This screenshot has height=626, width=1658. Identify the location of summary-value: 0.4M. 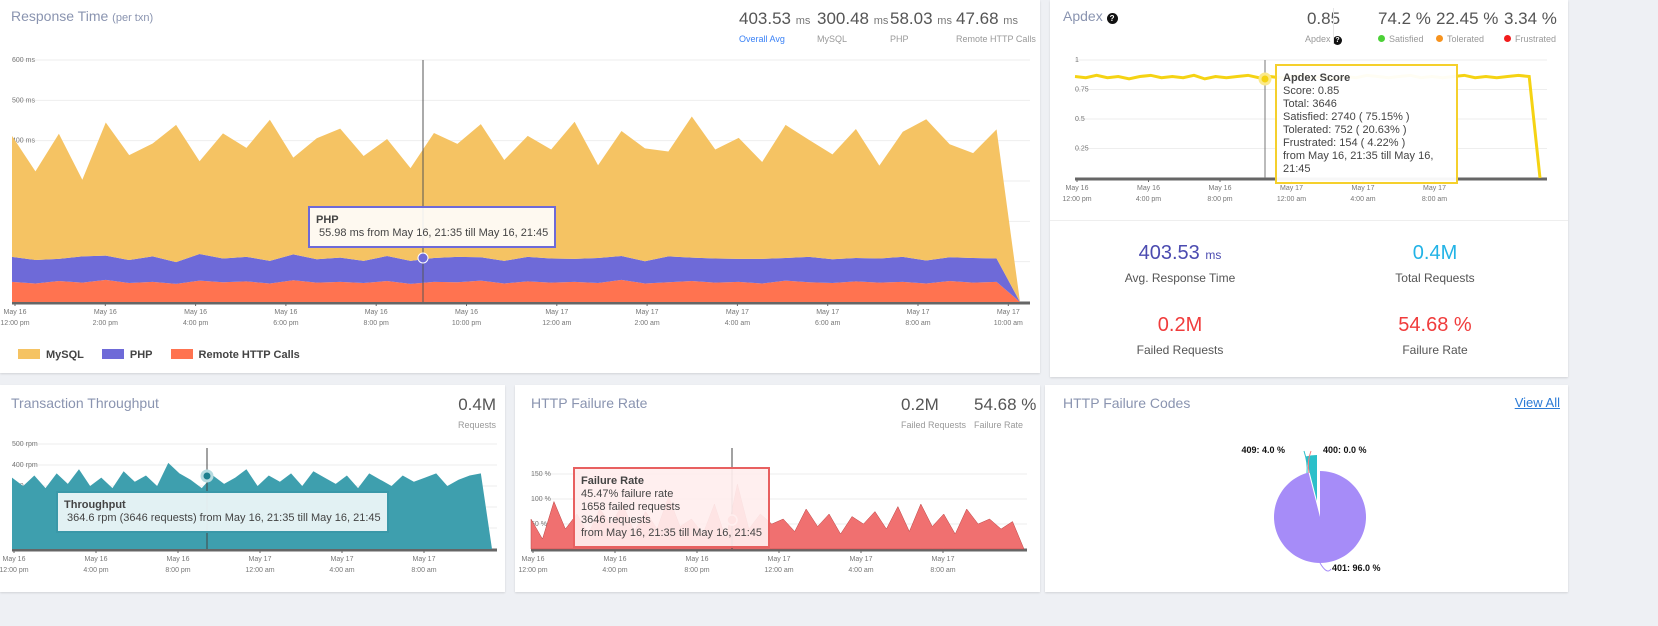
(1435, 253).